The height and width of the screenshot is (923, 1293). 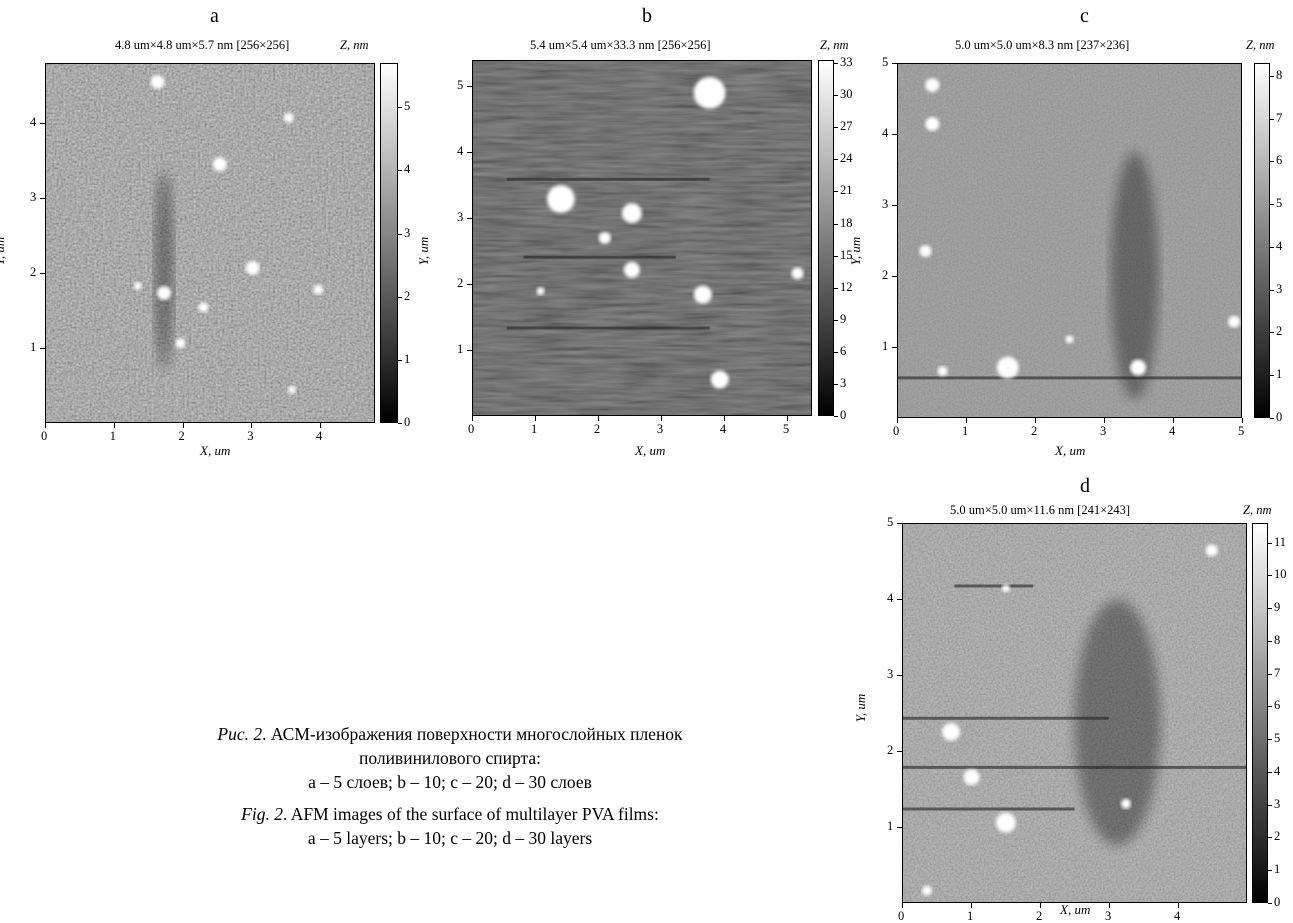 I want to click on y-tick-label: 1, so click(x=460, y=349).